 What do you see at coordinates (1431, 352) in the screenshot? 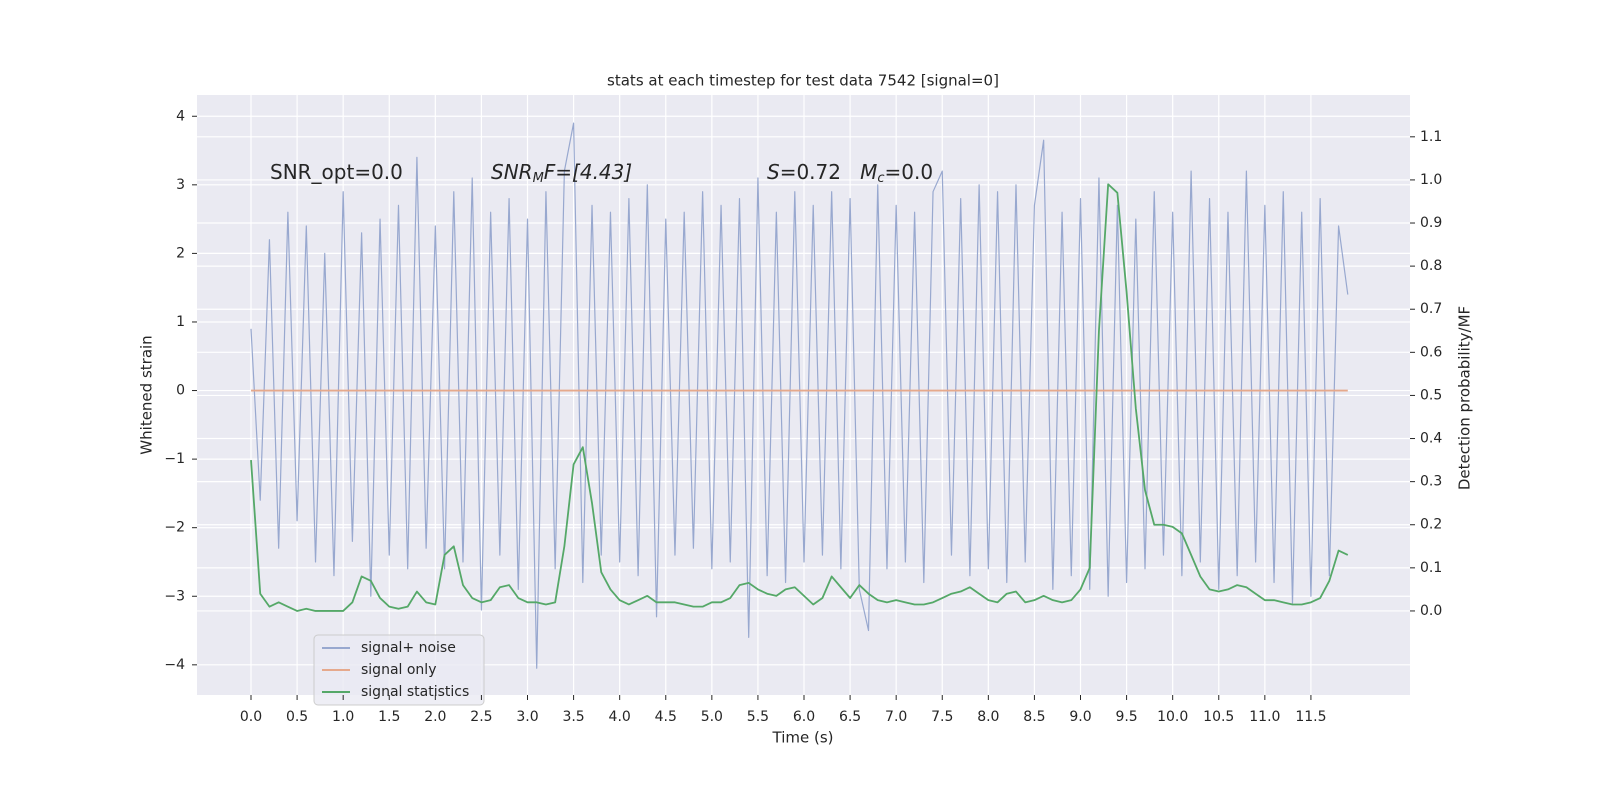
I see `y2-tick-label: 0.6` at bounding box center [1431, 352].